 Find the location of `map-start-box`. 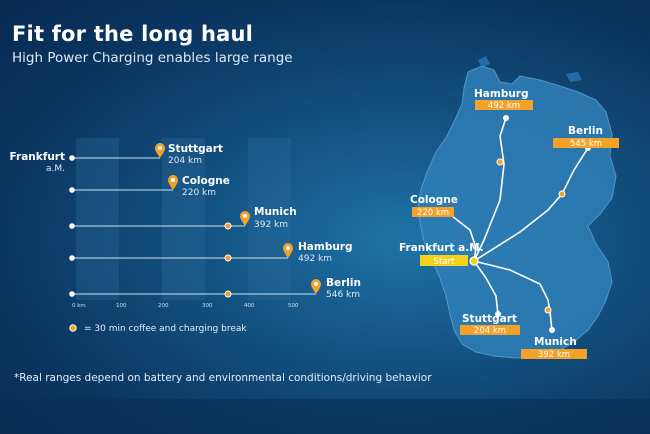

map-start-box is located at coordinates (444, 260).